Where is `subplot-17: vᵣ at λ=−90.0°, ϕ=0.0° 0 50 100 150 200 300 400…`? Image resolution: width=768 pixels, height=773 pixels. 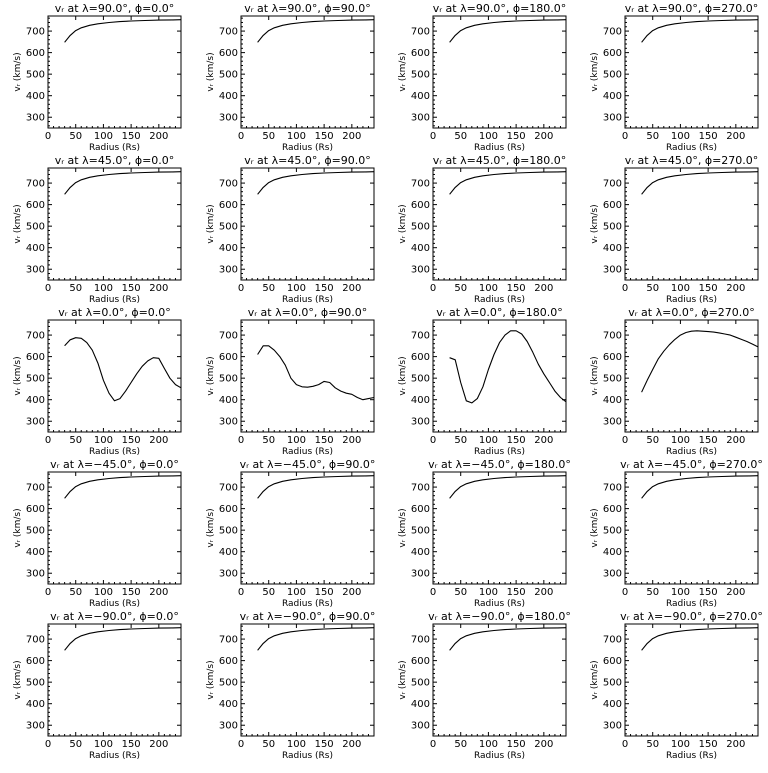
subplot-17: vᵣ at λ=−90.0°, ϕ=0.0° 0 50 100 150 200 300 400… is located at coordinates (97, 685).